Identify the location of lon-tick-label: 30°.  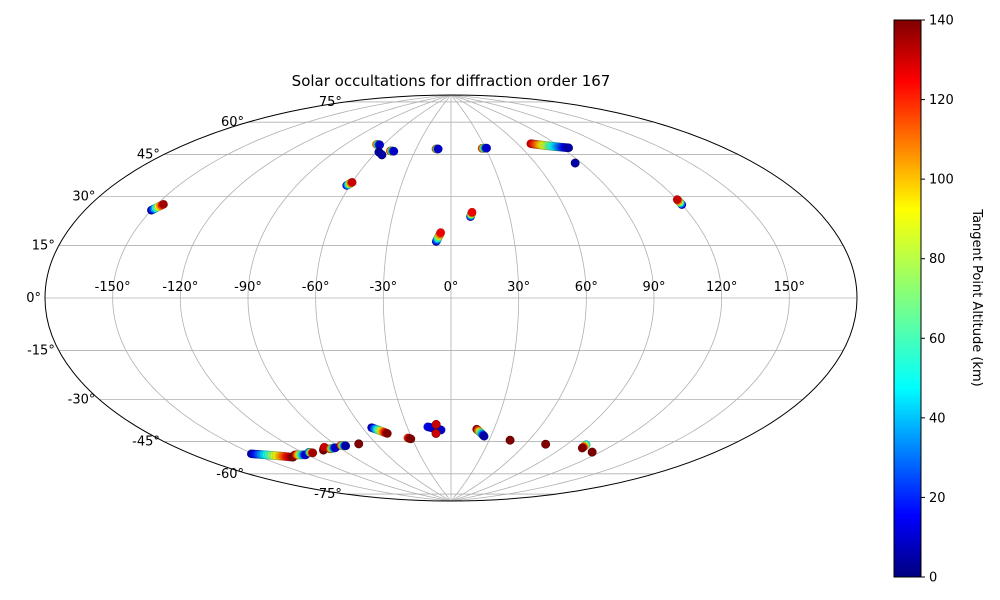
(518, 287).